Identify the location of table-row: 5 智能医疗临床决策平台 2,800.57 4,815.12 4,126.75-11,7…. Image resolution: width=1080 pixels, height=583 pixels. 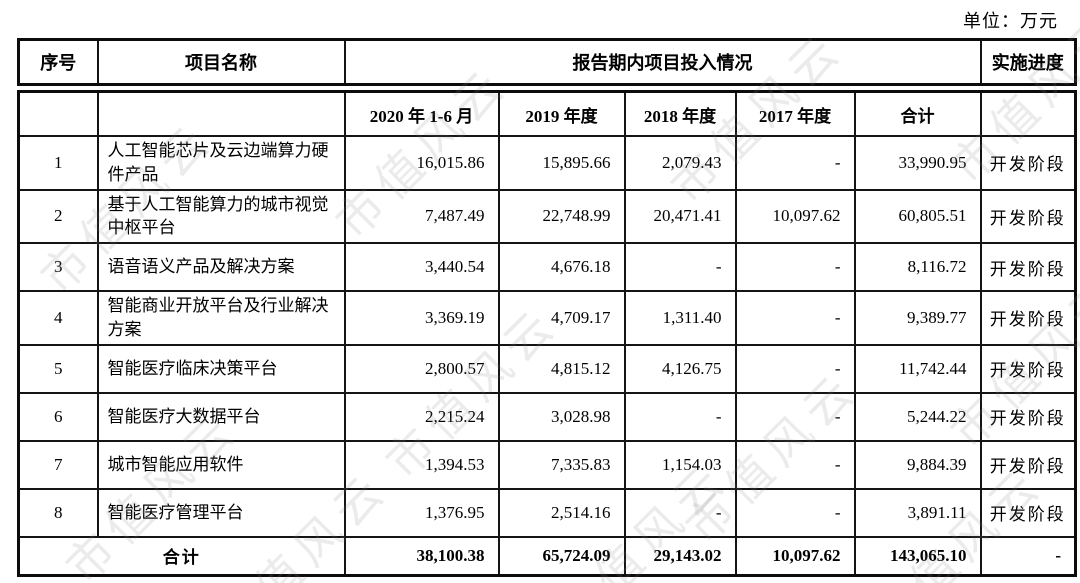
(547, 368).